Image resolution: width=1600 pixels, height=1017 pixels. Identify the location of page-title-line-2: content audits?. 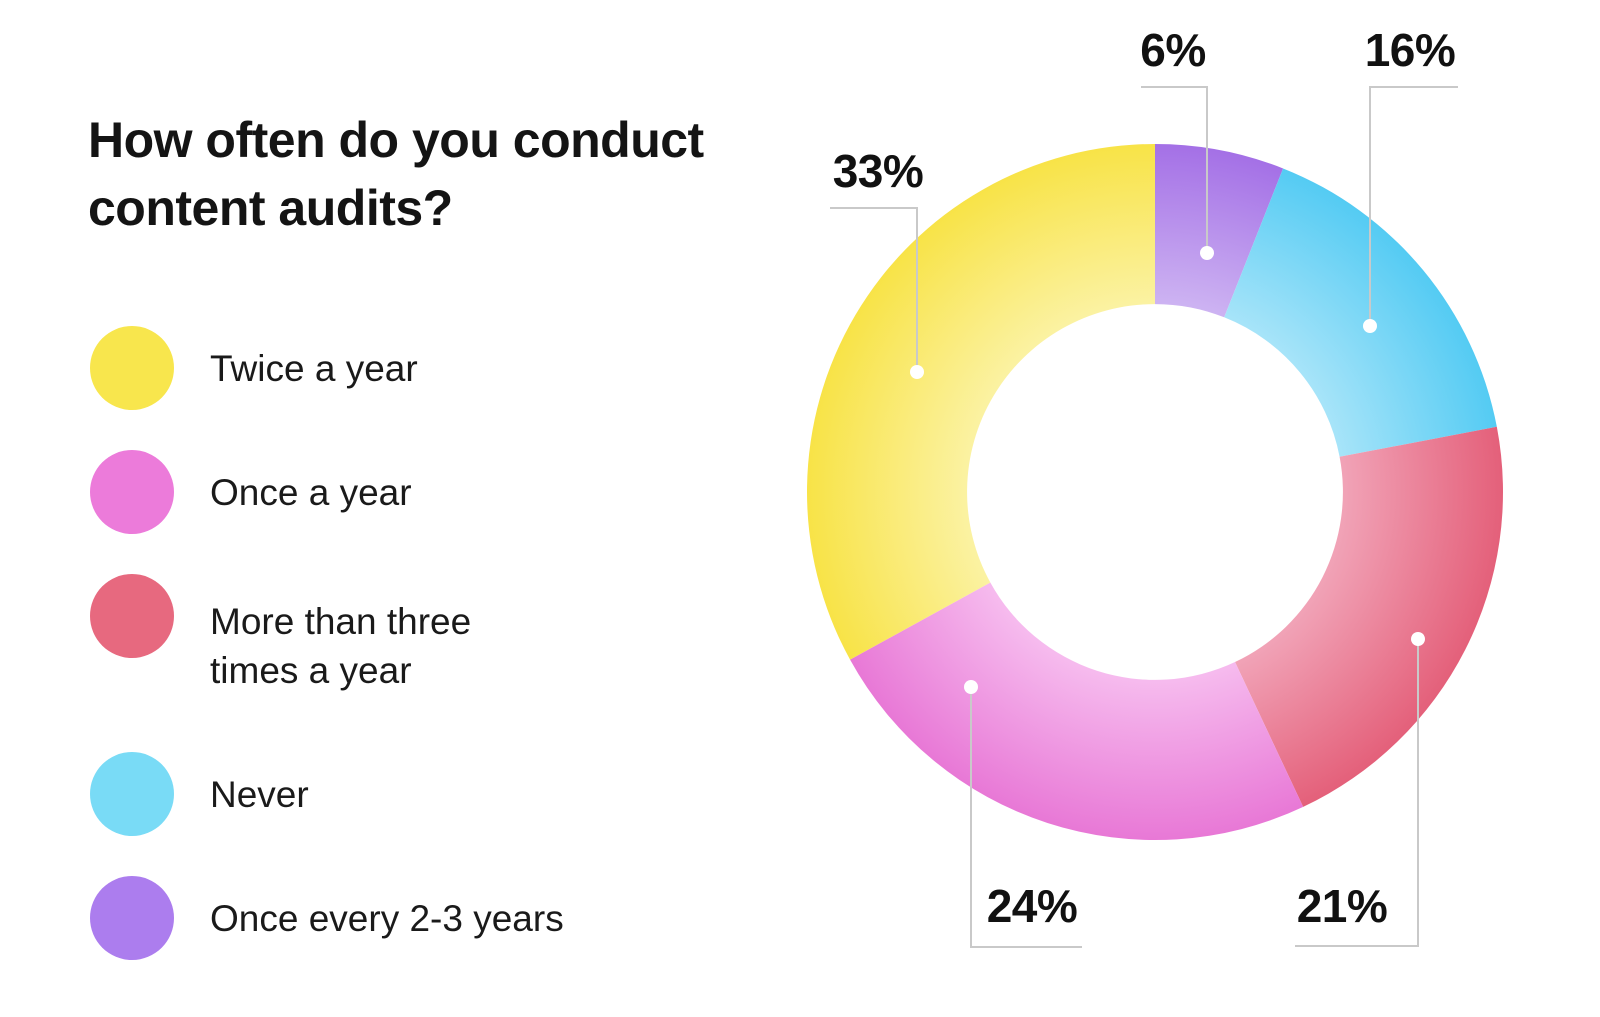
(270, 207).